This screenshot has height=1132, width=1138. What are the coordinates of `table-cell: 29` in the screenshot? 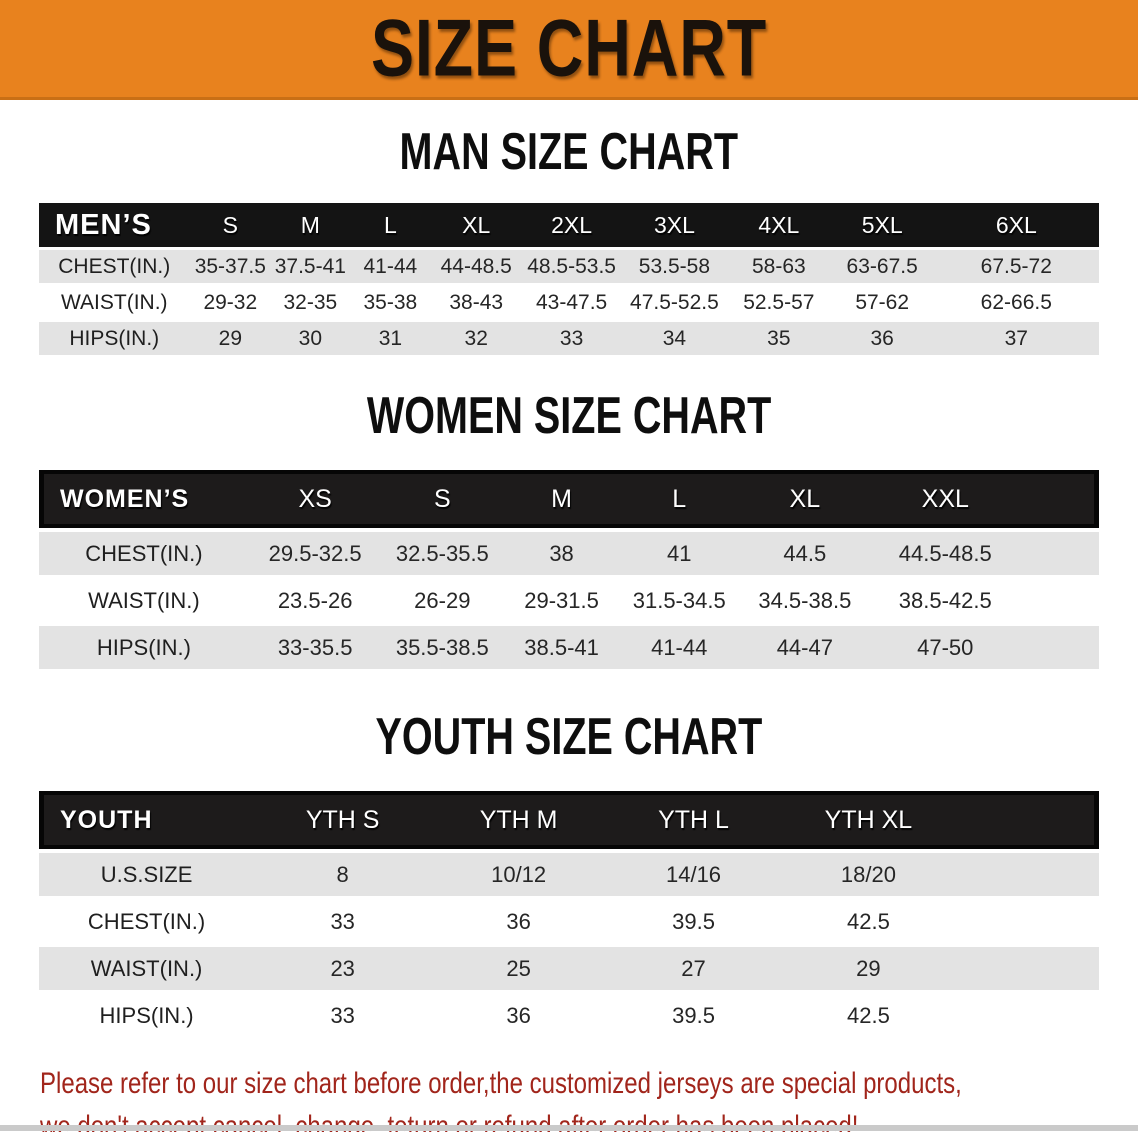 It's located at (230, 338).